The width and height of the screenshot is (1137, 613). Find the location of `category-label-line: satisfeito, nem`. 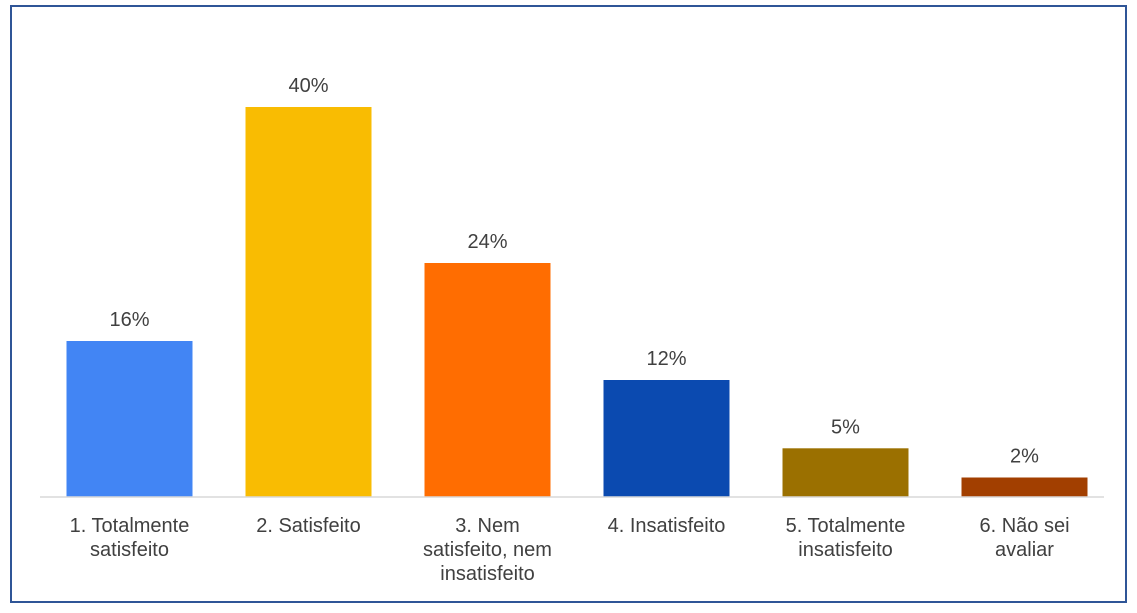

category-label-line: satisfeito, nem is located at coordinates (487, 550).